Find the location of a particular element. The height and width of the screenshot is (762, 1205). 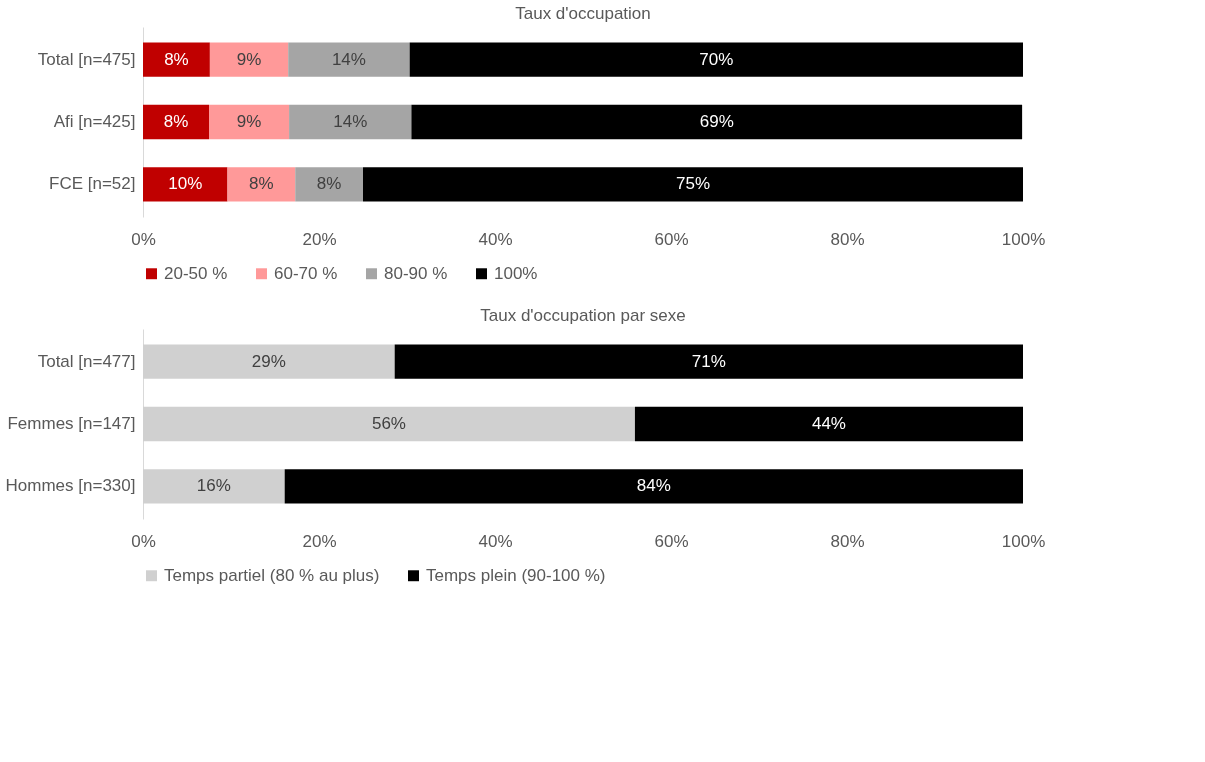

data-label: 10% is located at coordinates (185, 184).